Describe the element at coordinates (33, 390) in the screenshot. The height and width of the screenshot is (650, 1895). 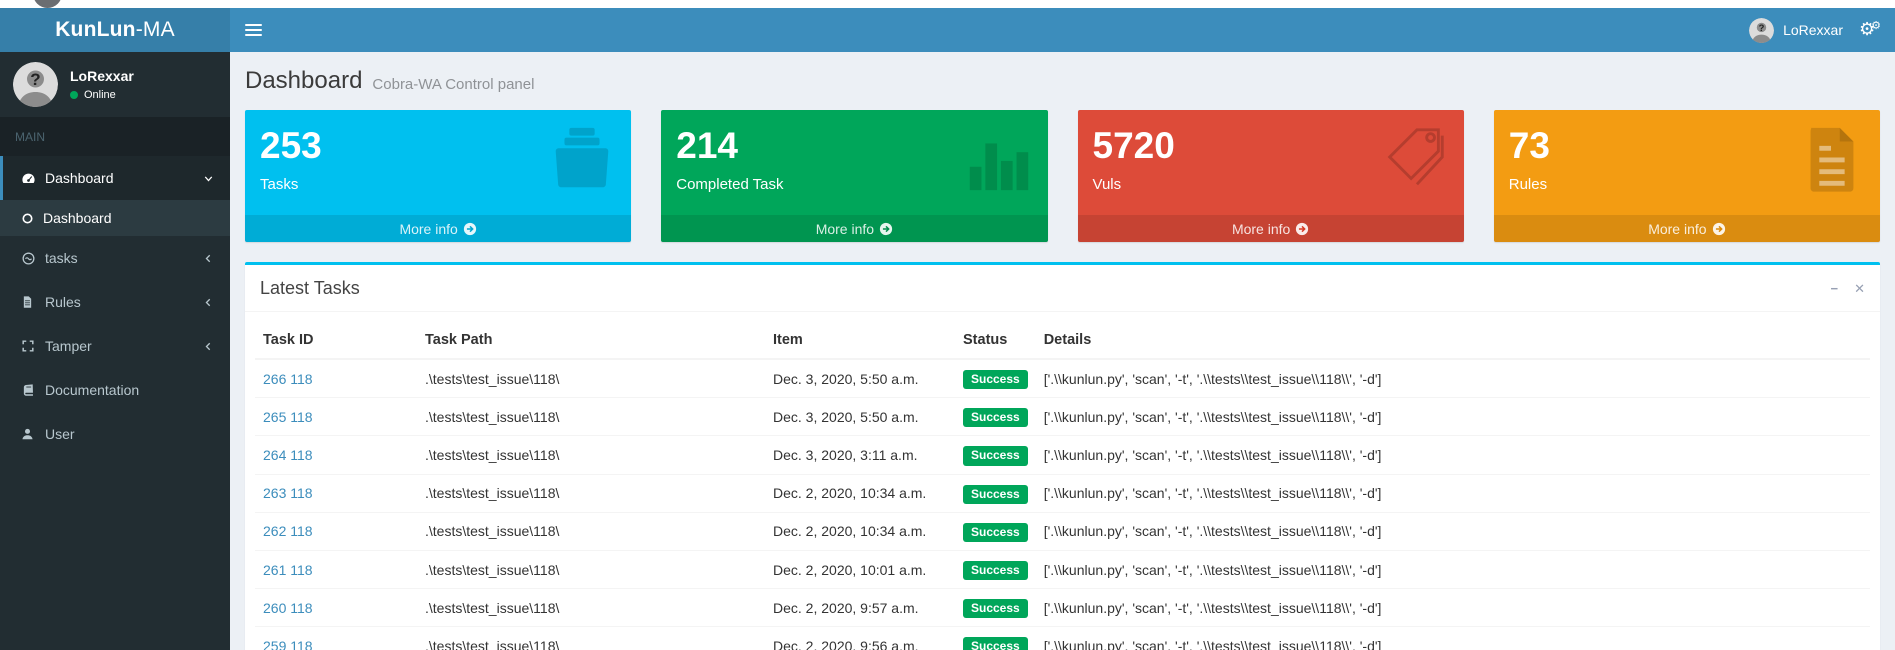
I see `book-icon` at that location.